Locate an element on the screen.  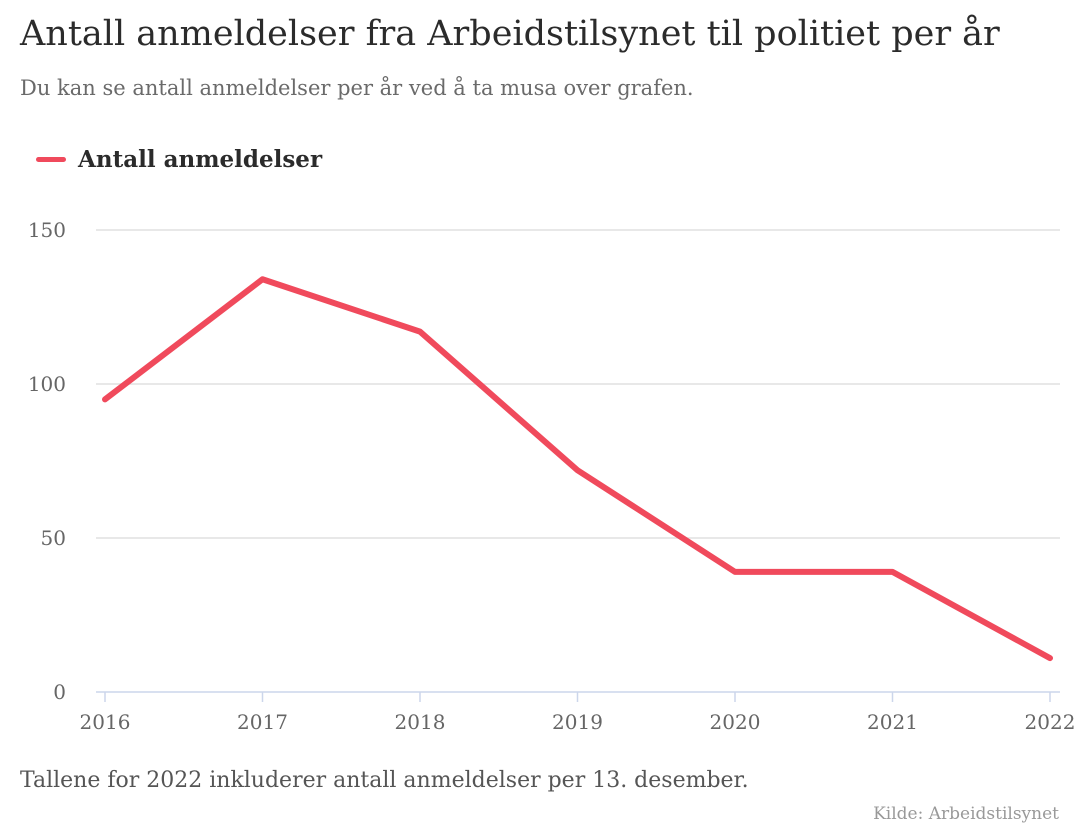
data-point-2021: 2021: 39 is located at coordinates (893, 572).